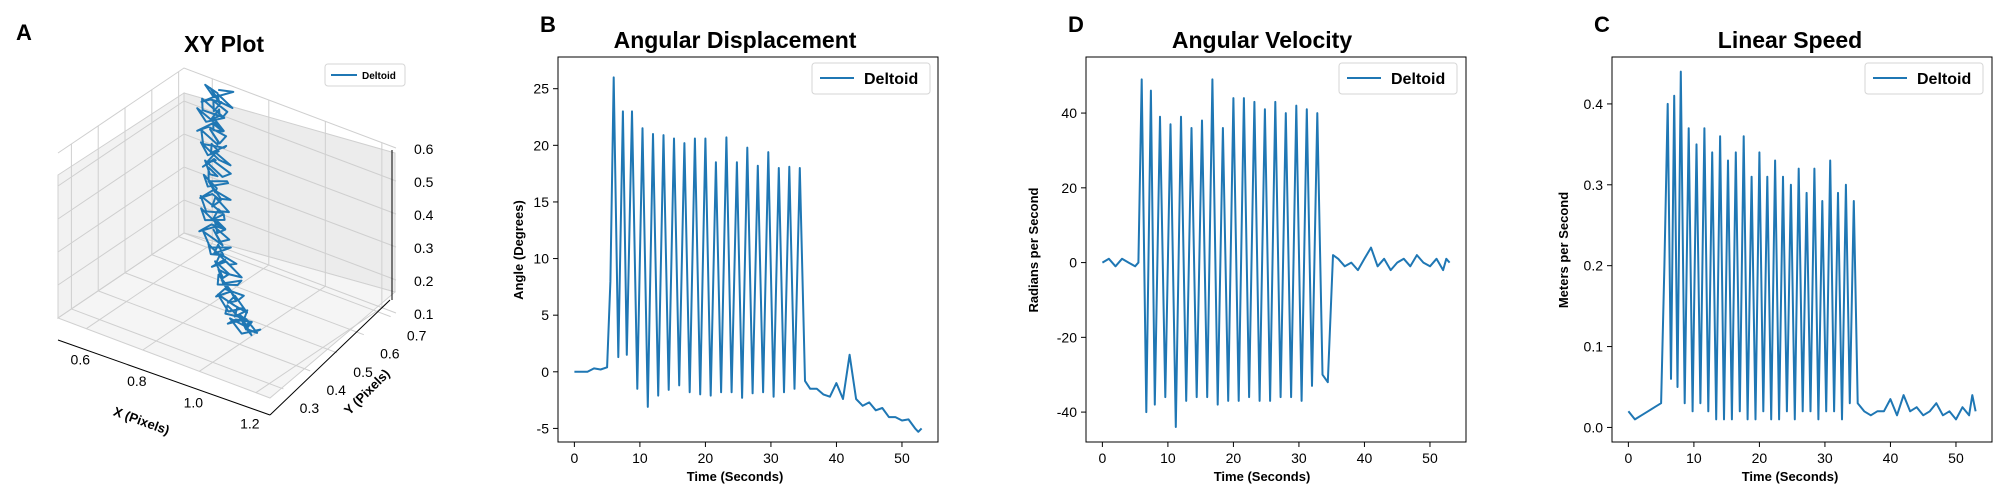 Image resolution: width=2000 pixels, height=500 pixels. I want to click on panel-b-xtick-label: 30, so click(771, 458).